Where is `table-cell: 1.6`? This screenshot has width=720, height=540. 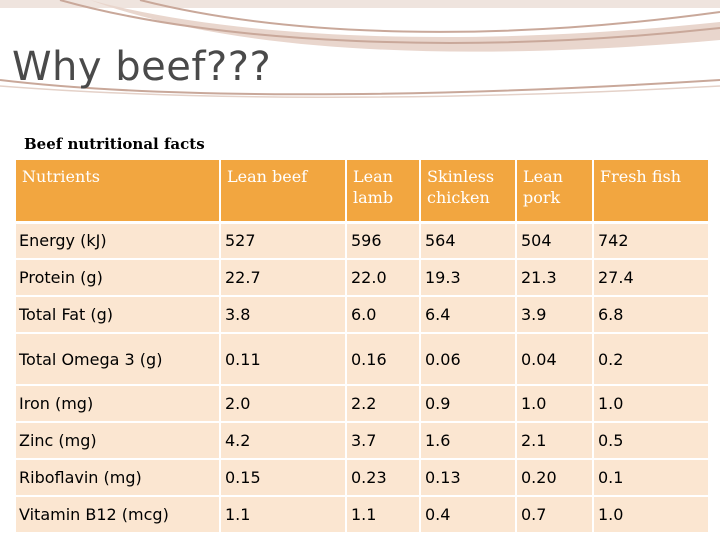 table-cell: 1.6 is located at coordinates (468, 441).